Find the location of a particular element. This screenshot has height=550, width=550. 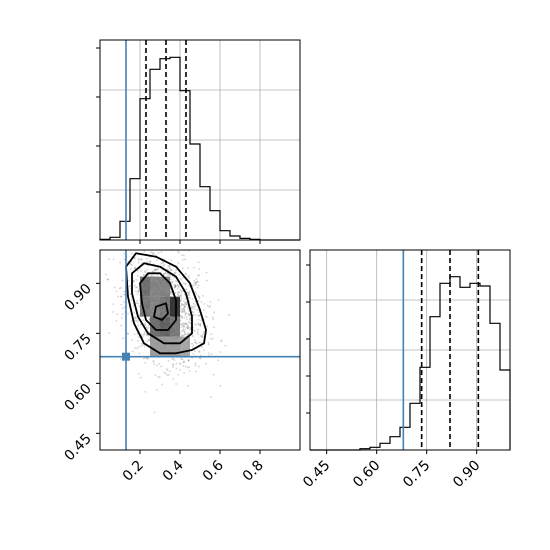

x-tick-label: 0.45 is located at coordinates (316, 474).